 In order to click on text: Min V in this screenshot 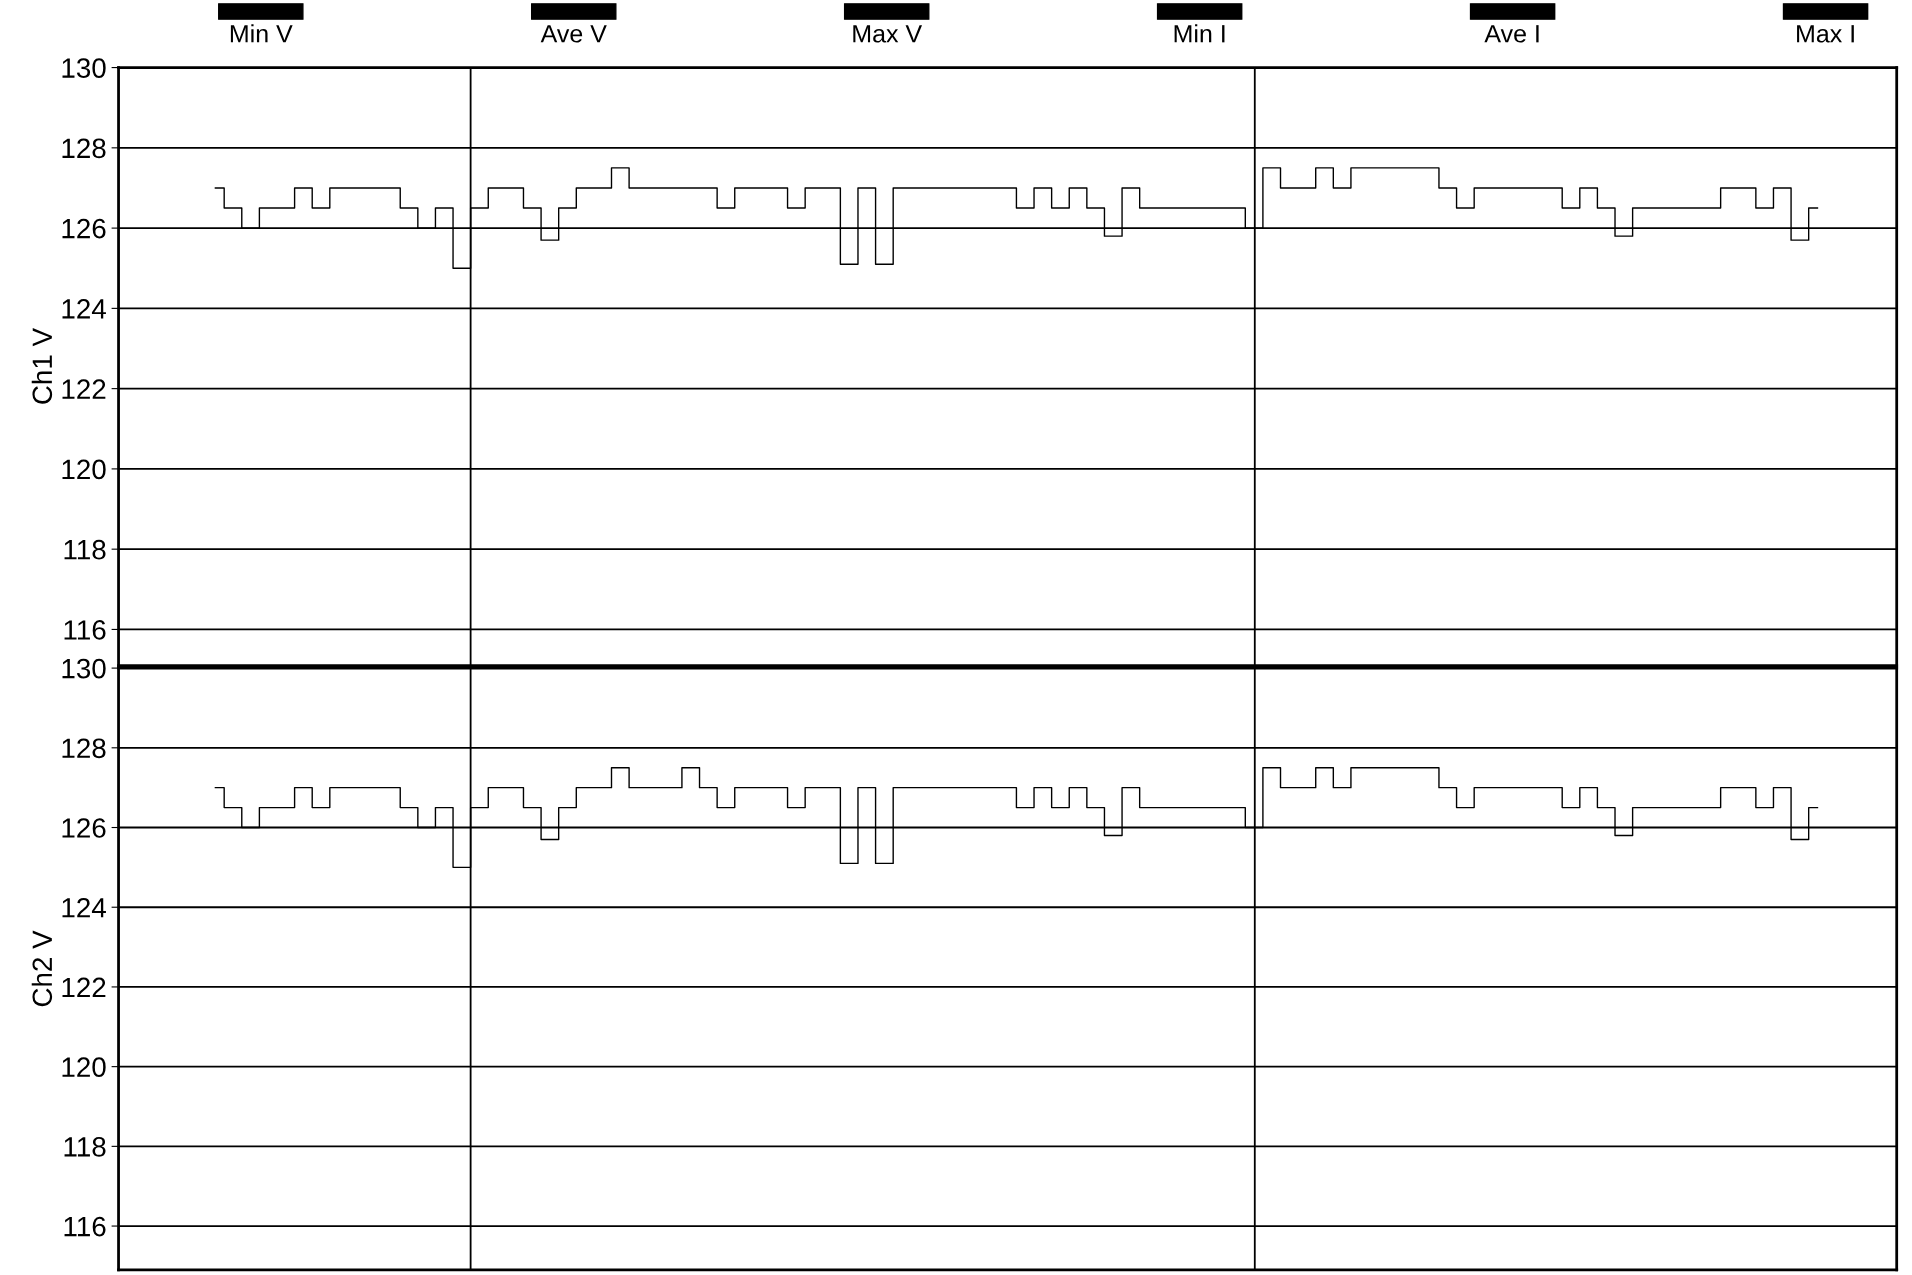, I will do `click(261, 33)`.